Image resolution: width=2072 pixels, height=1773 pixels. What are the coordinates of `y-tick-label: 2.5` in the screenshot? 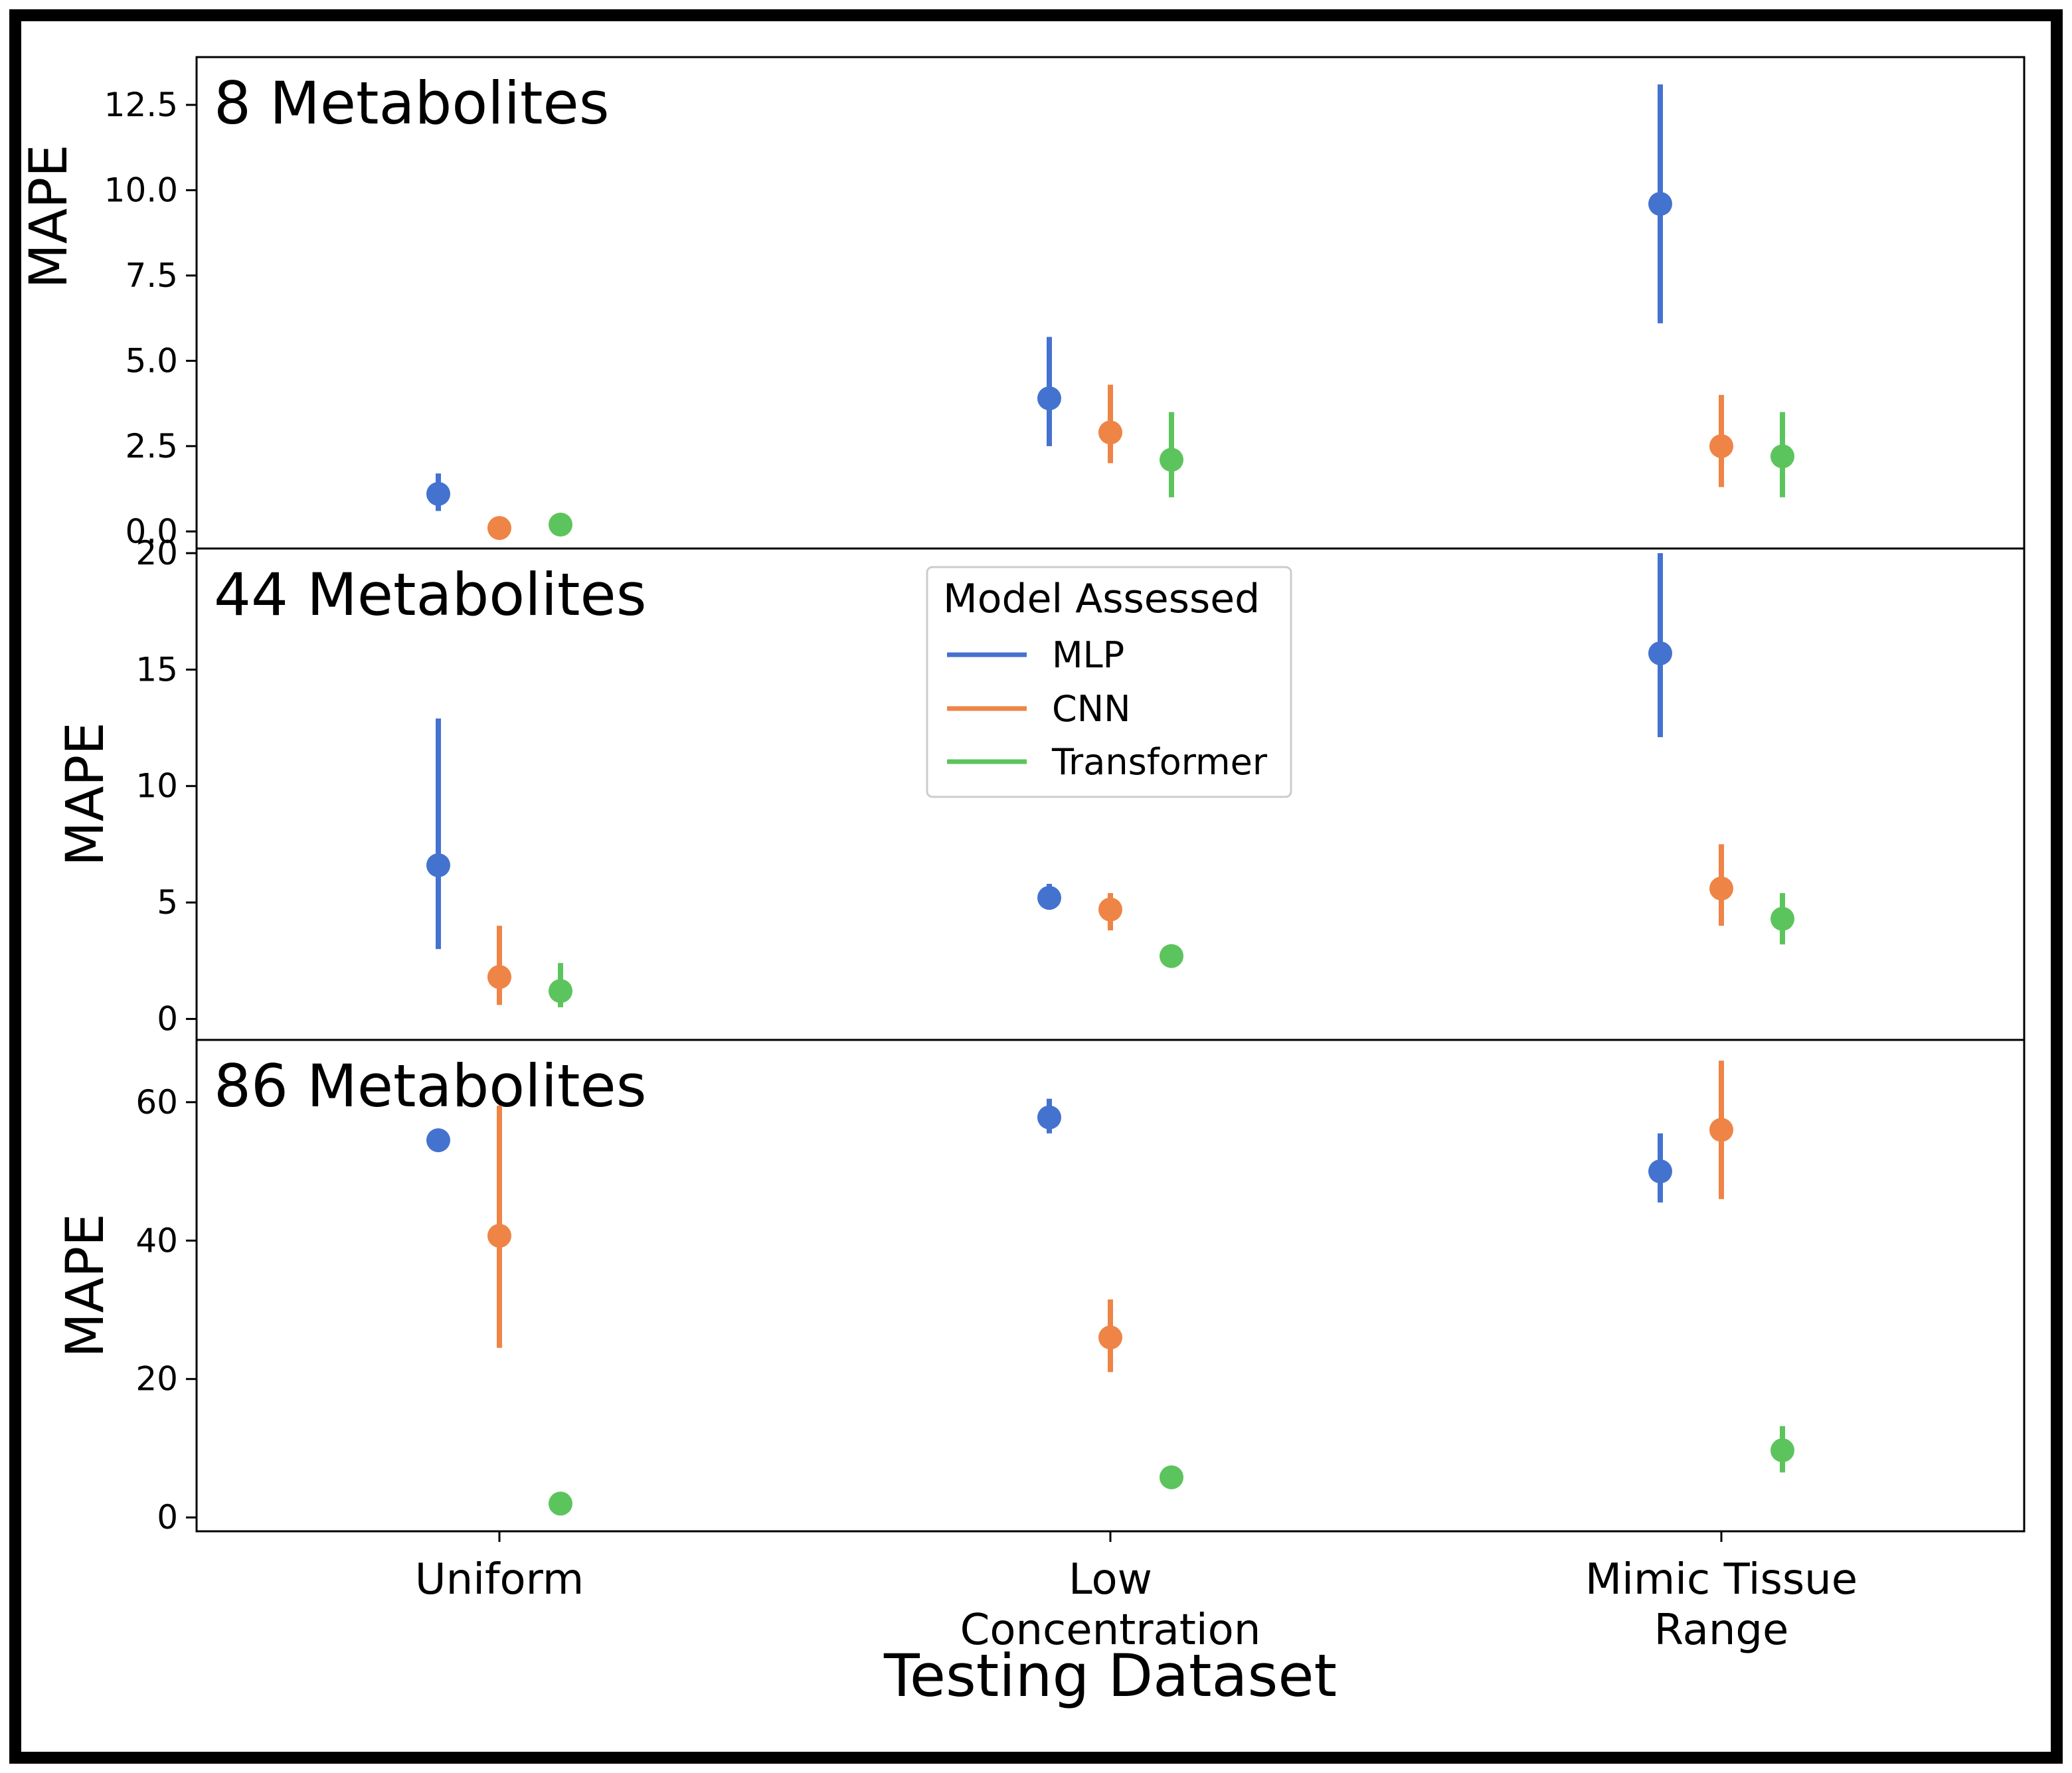 It's located at (151, 446).